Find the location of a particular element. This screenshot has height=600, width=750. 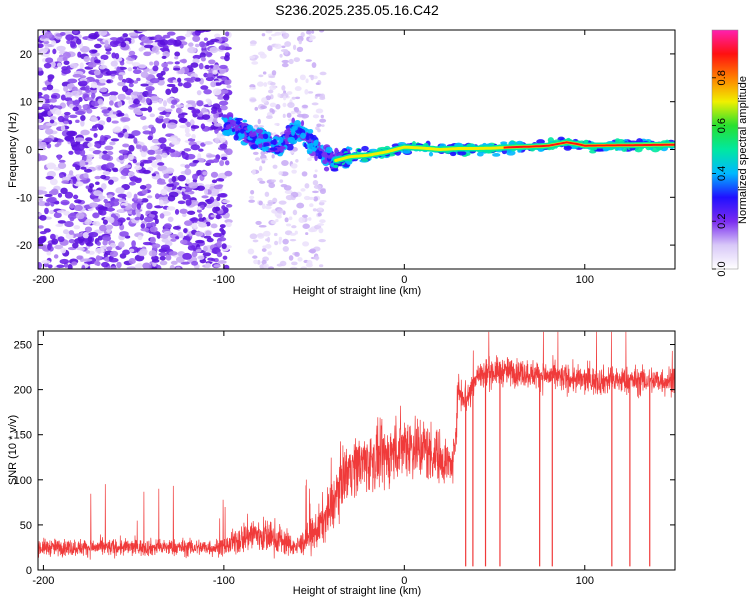

snr-y-tick-label: 50 is located at coordinates (26, 526).